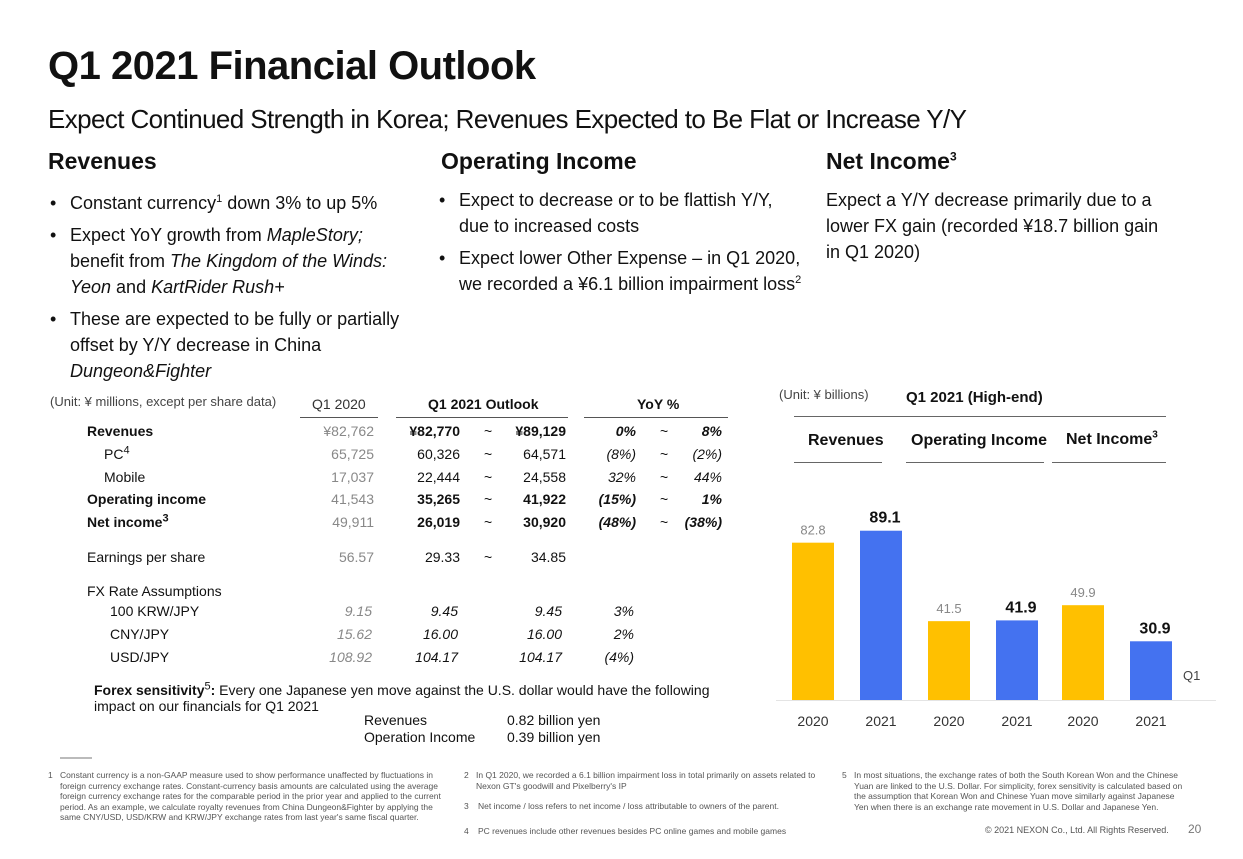 Image resolution: width=1243 pixels, height=859 pixels. What do you see at coordinates (812, 530) in the screenshot?
I see `data-label: 82.8` at bounding box center [812, 530].